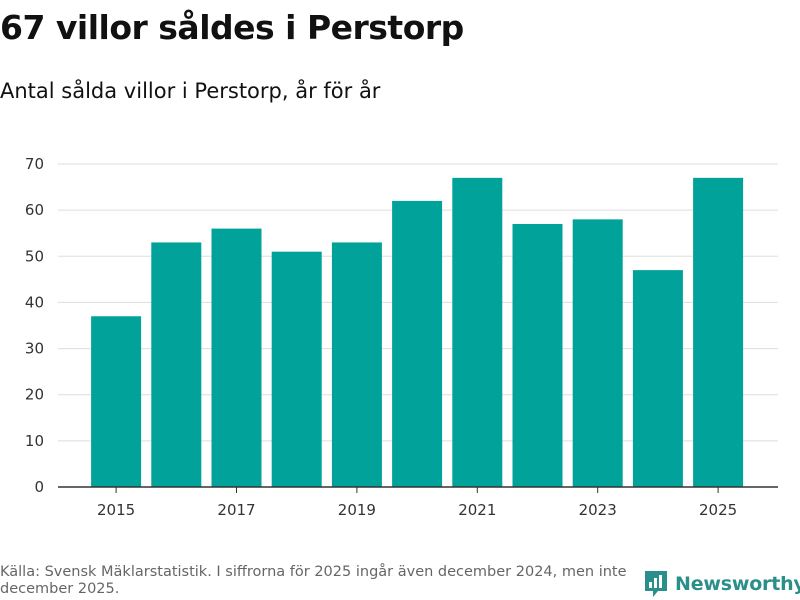  Describe the element at coordinates (356, 364) in the screenshot. I see `bar-2019` at that location.